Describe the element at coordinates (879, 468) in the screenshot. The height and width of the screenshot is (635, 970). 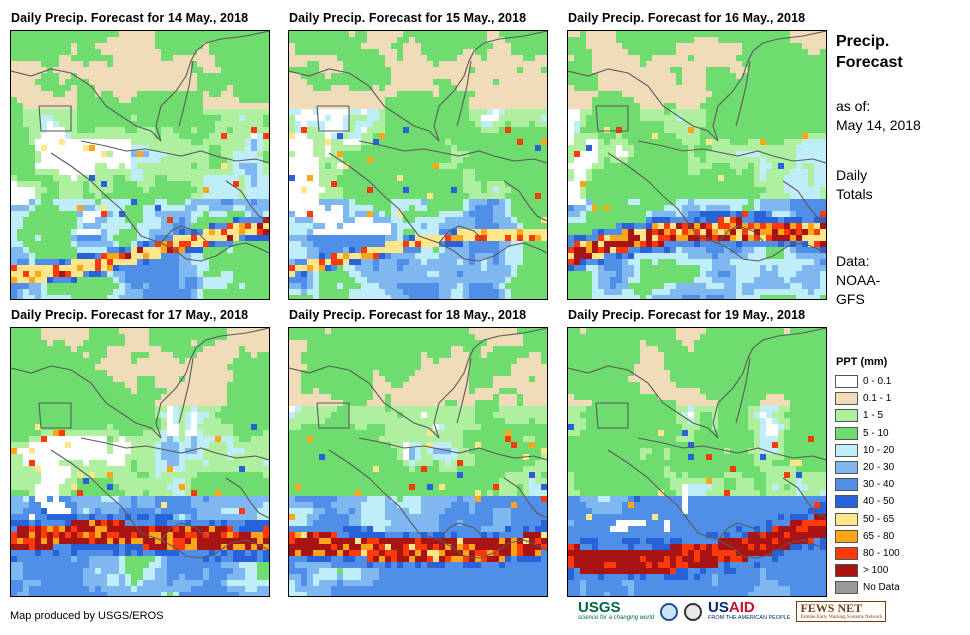
I see `legend-label: 20 - 30` at that location.